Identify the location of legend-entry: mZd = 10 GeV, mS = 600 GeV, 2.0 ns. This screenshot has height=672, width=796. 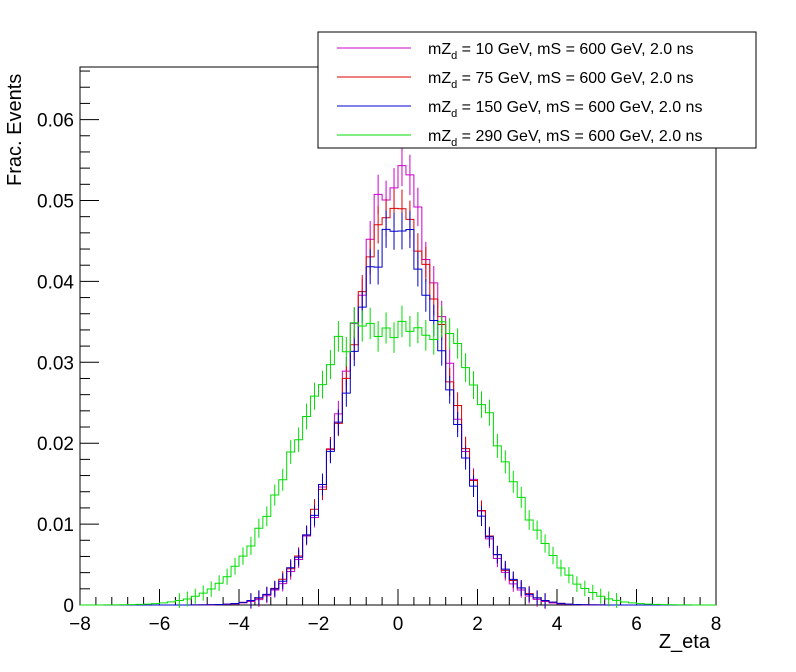
(561, 51).